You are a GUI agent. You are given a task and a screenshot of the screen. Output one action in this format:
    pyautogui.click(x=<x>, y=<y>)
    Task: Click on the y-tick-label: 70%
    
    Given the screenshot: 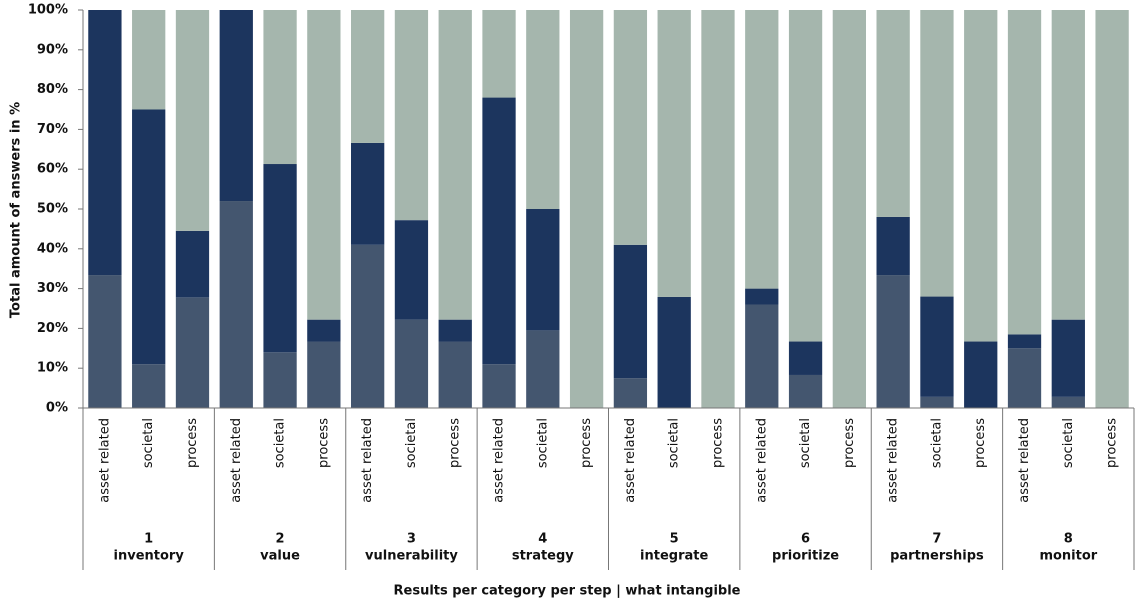 What is the action you would take?
    pyautogui.click(x=52, y=129)
    